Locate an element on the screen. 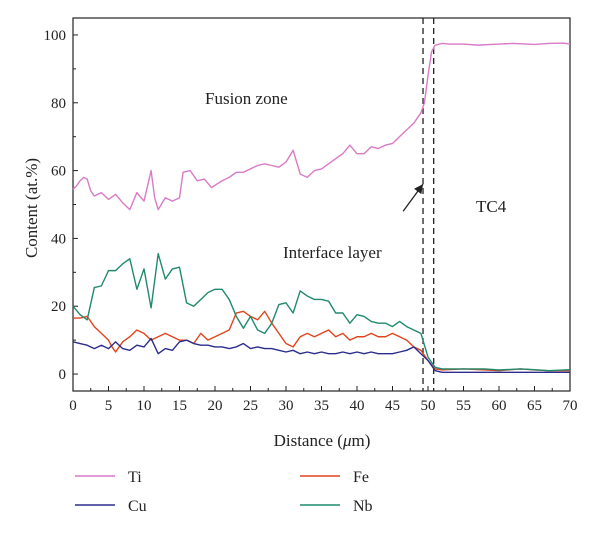 The height and width of the screenshot is (533, 600). x-tick-label: 25 is located at coordinates (250, 406).